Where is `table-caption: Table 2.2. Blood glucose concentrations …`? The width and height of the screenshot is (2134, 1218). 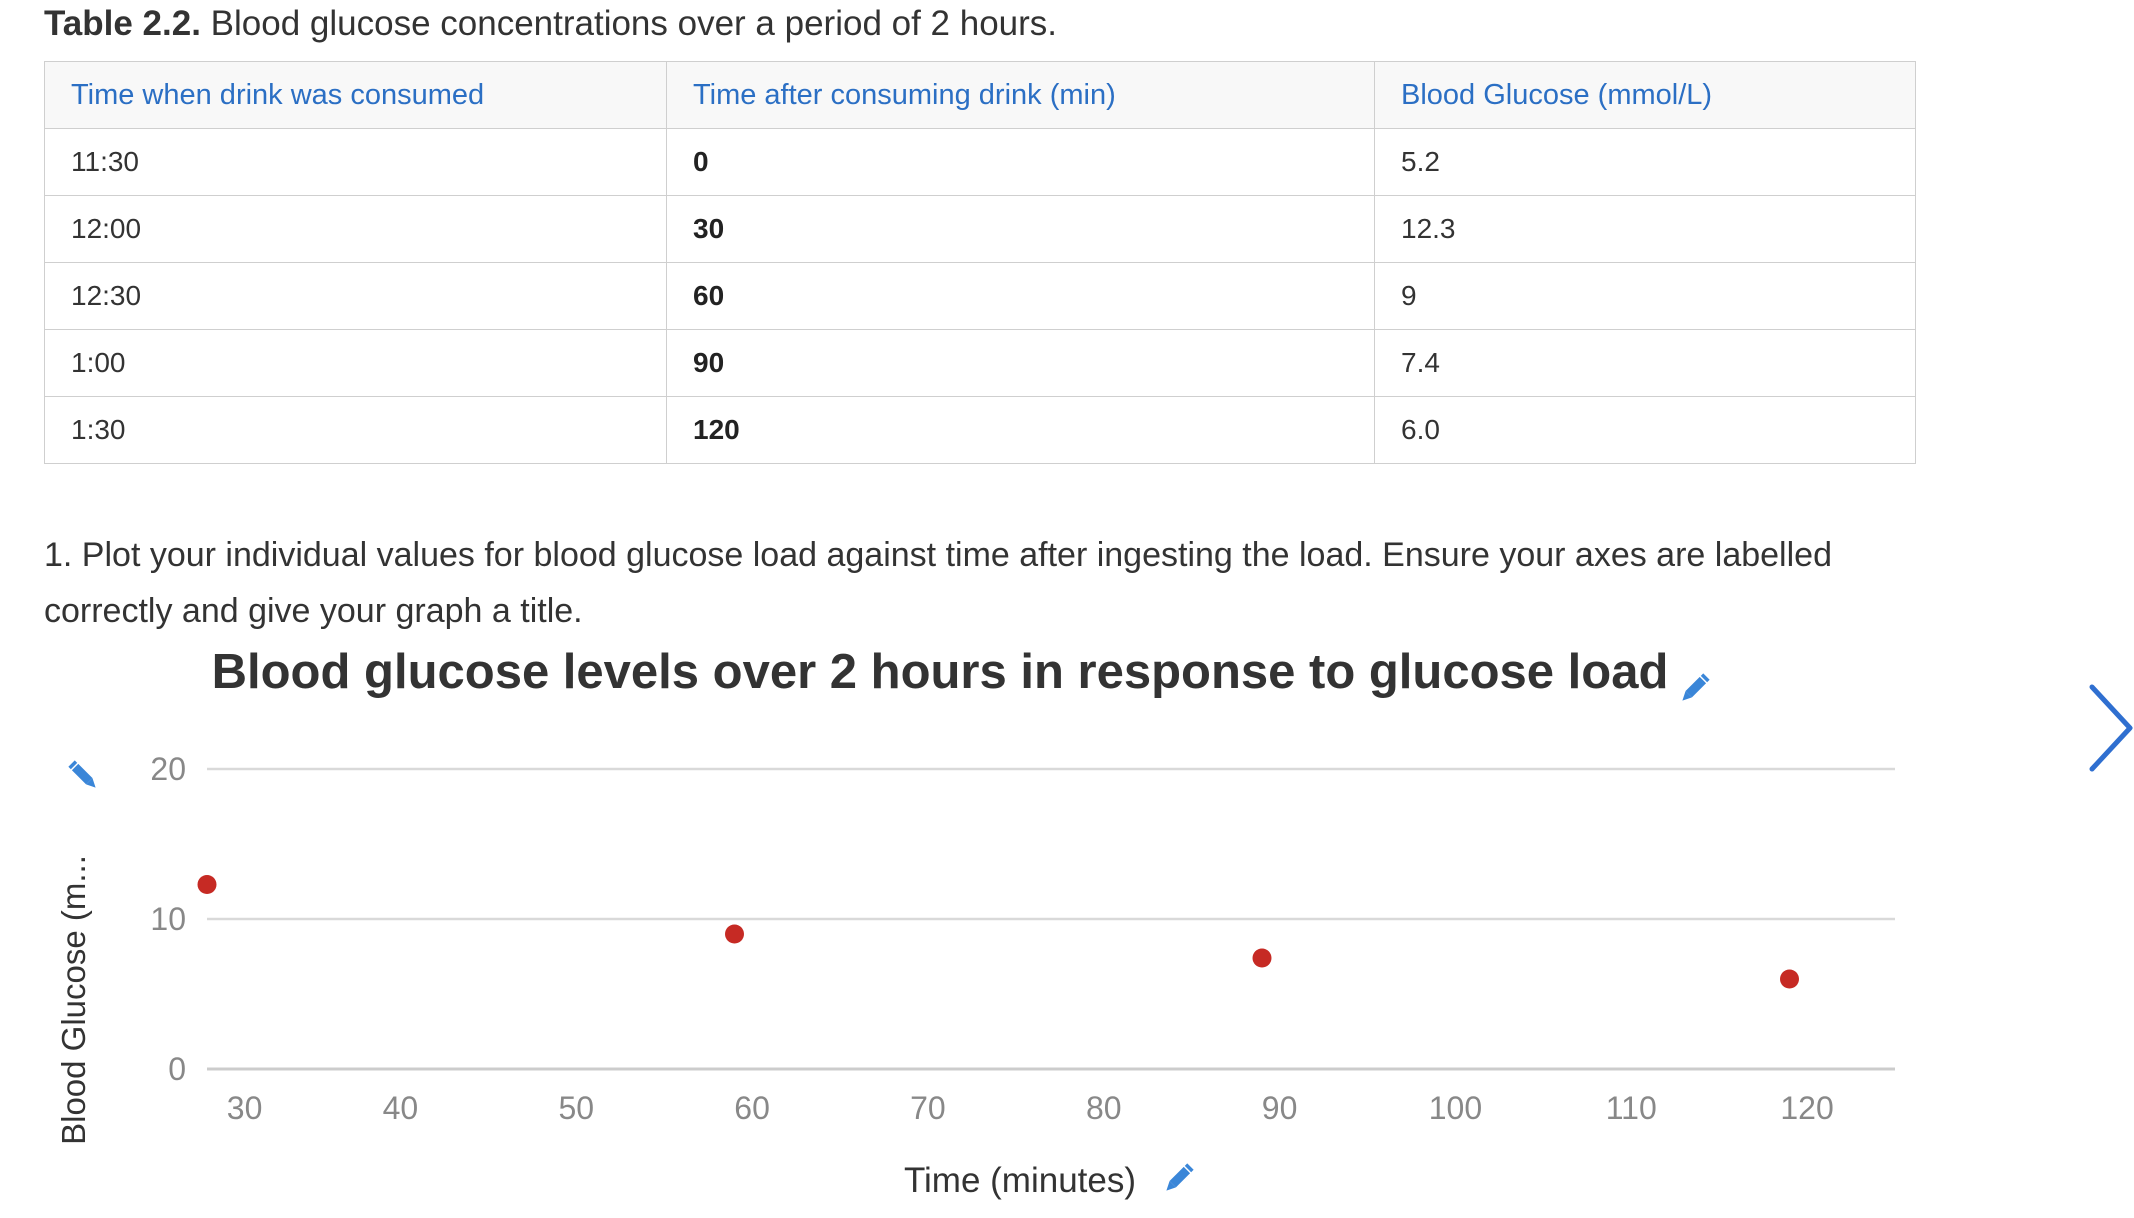 table-caption: Table 2.2. Blood glucose concentrations … is located at coordinates (550, 24).